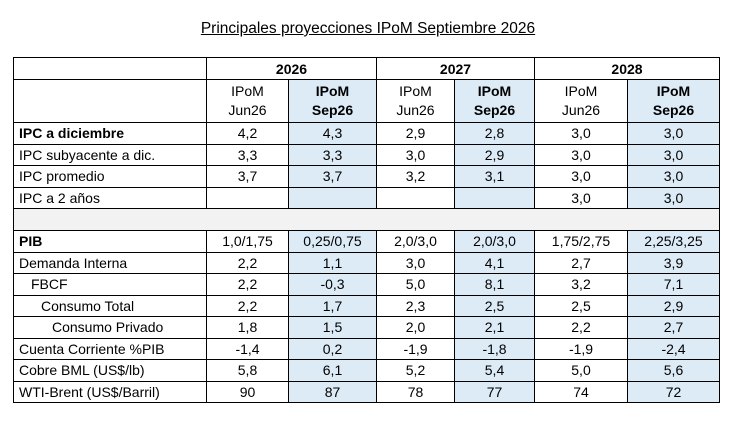 This screenshot has width=736, height=427. I want to click on row-label: IPC promedio, so click(110, 176).